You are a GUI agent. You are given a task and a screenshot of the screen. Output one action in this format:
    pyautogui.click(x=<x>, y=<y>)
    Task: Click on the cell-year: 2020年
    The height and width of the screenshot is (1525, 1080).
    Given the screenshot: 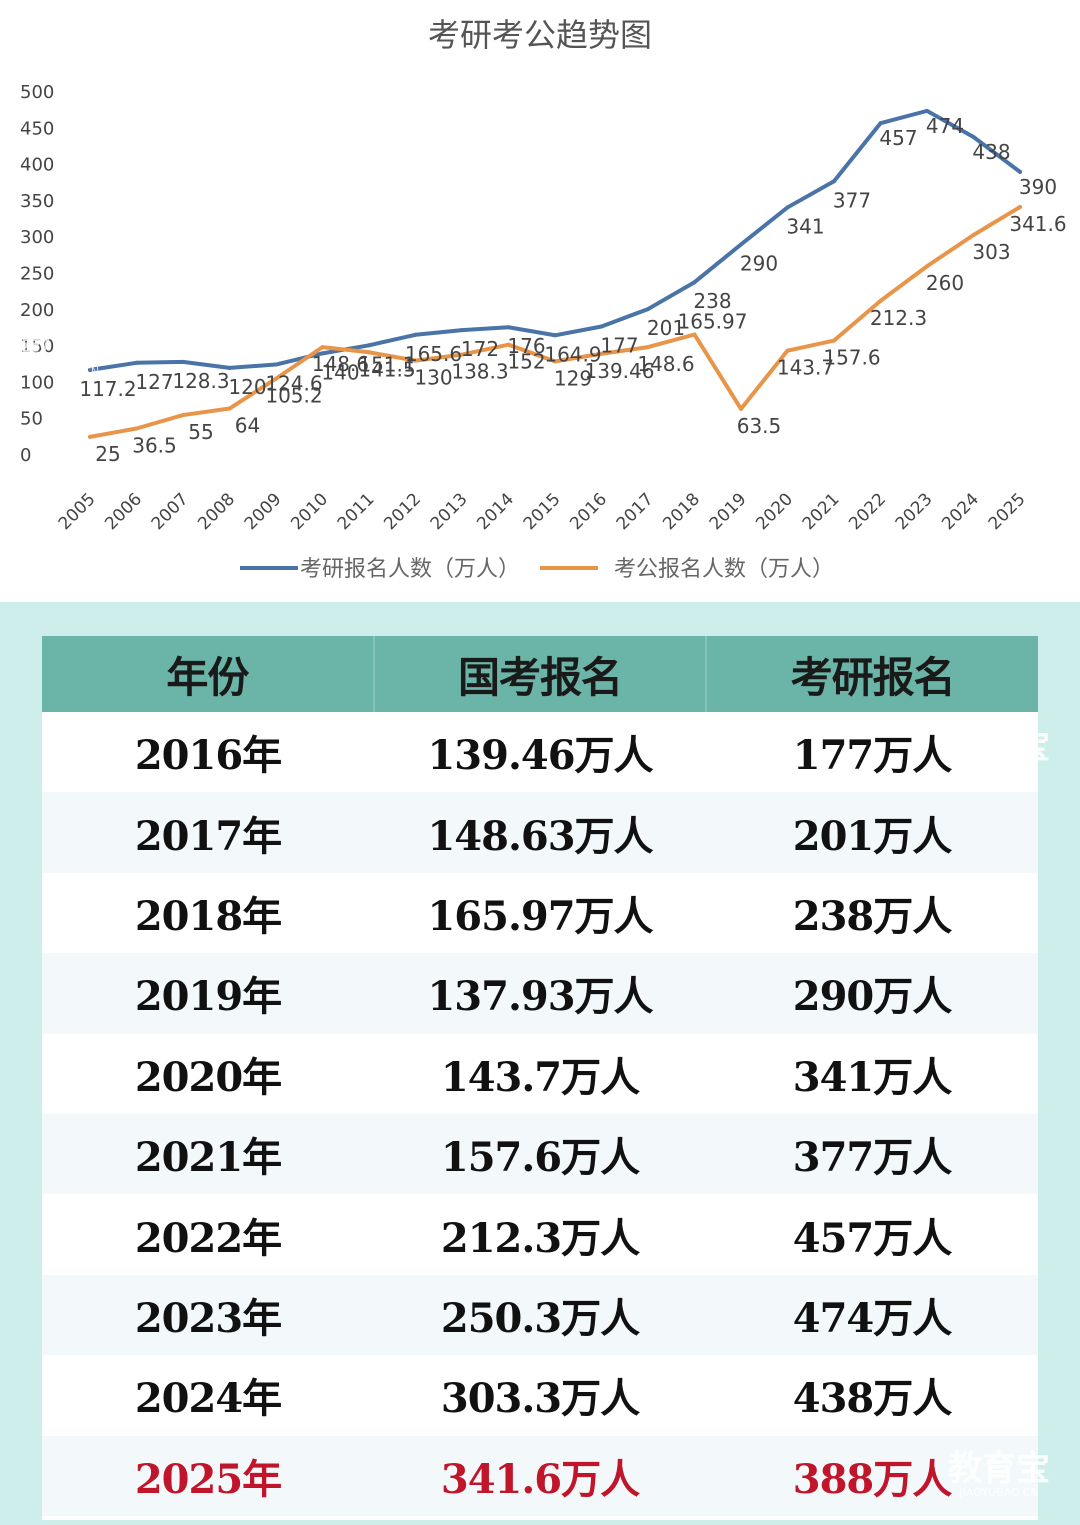 What is the action you would take?
    pyautogui.click(x=208, y=1077)
    